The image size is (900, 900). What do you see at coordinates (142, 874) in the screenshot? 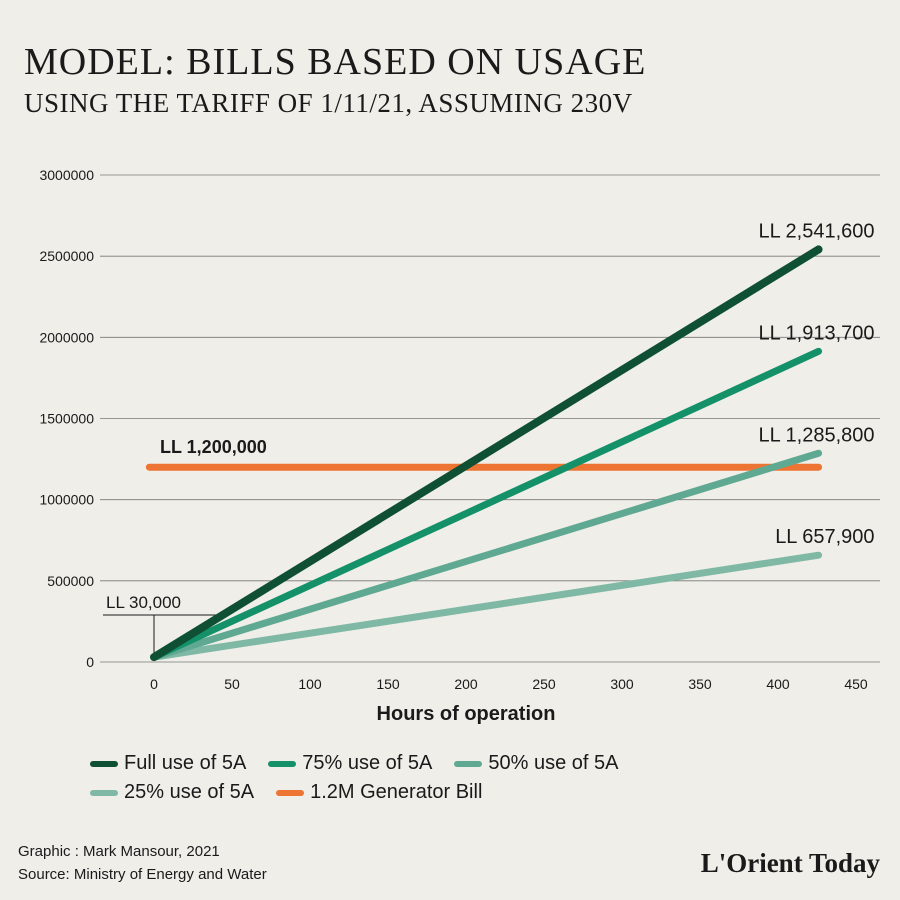
I see `credit-source: Source: Ministry of Energy and Water` at bounding box center [142, 874].